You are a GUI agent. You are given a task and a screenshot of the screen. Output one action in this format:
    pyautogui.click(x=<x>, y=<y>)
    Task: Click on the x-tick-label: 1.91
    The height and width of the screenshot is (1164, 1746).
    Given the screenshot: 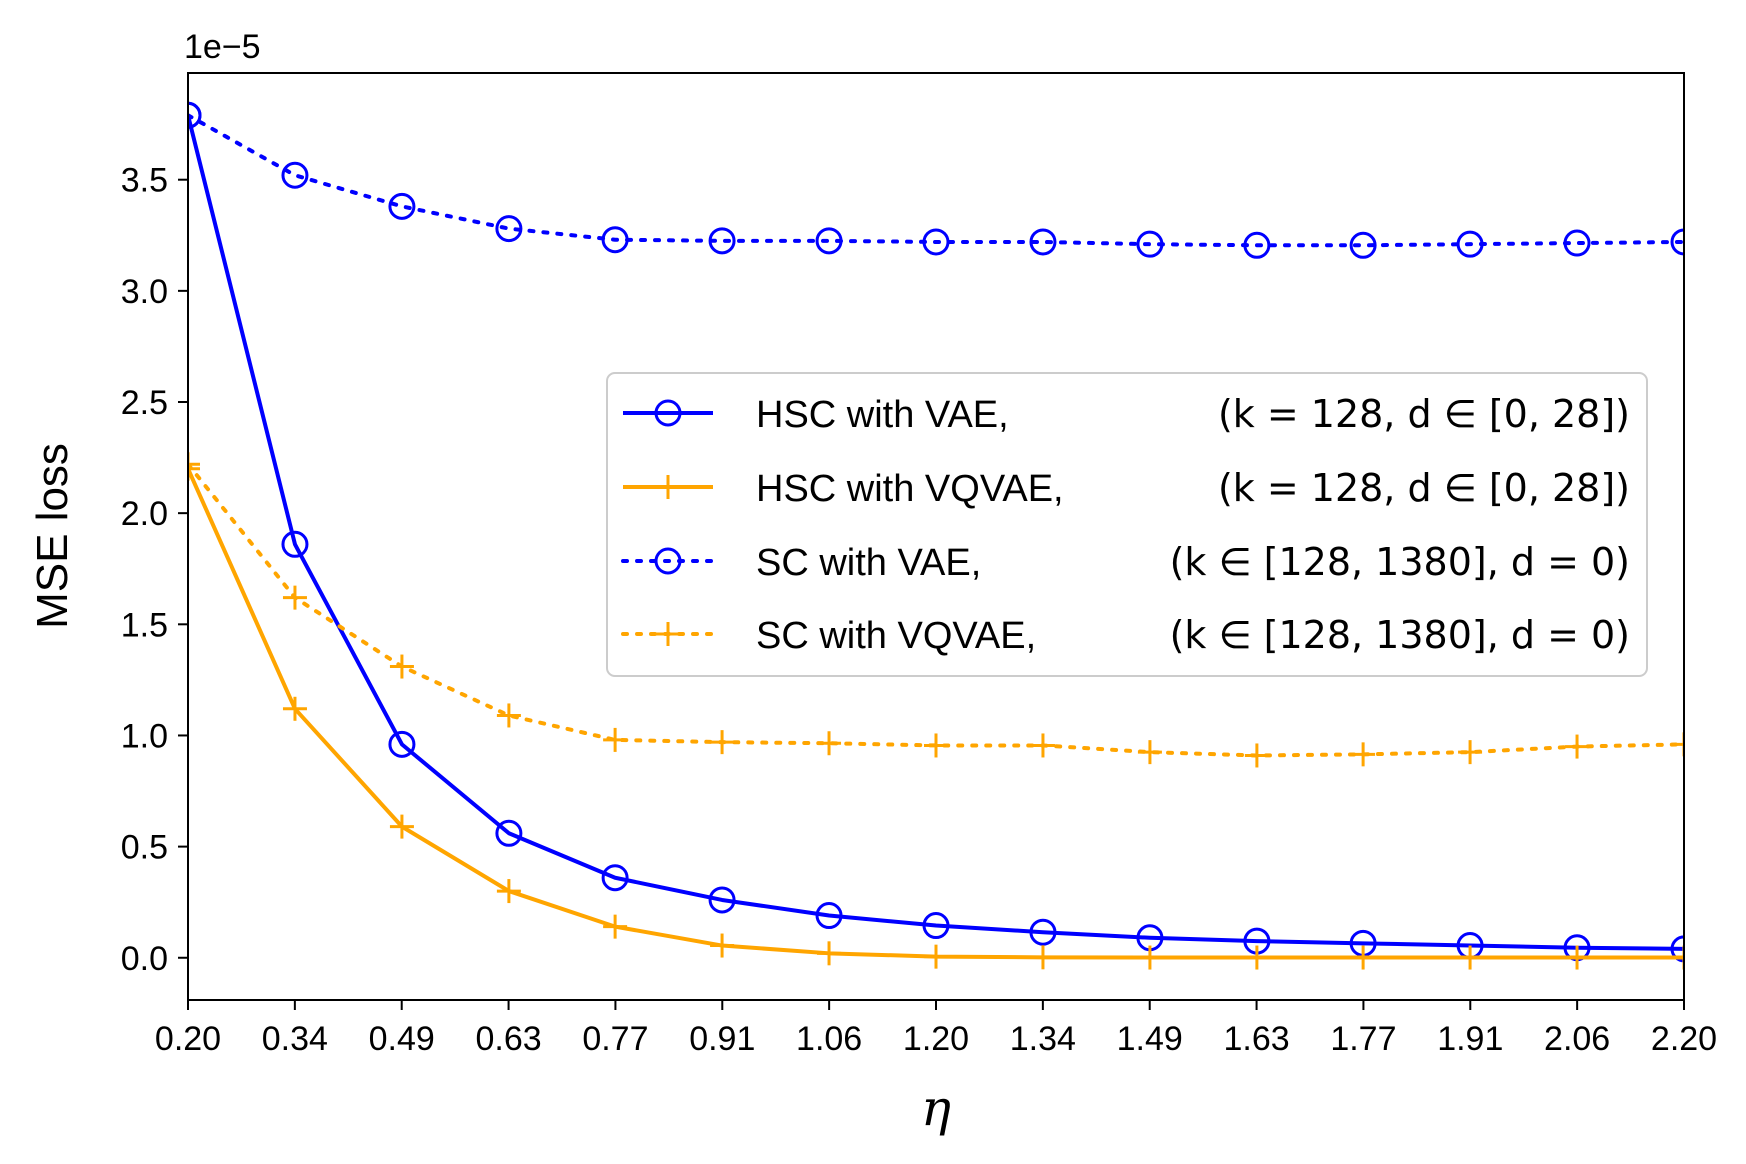 What is the action you would take?
    pyautogui.click(x=1470, y=1039)
    